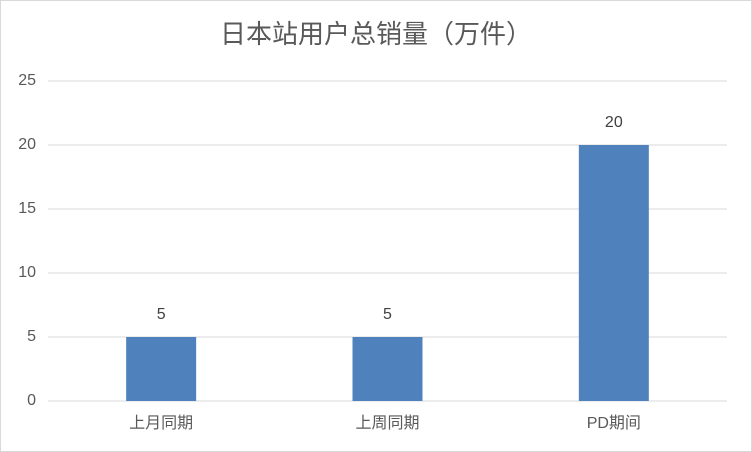  I want to click on y-tick-label: 15, so click(27, 208).